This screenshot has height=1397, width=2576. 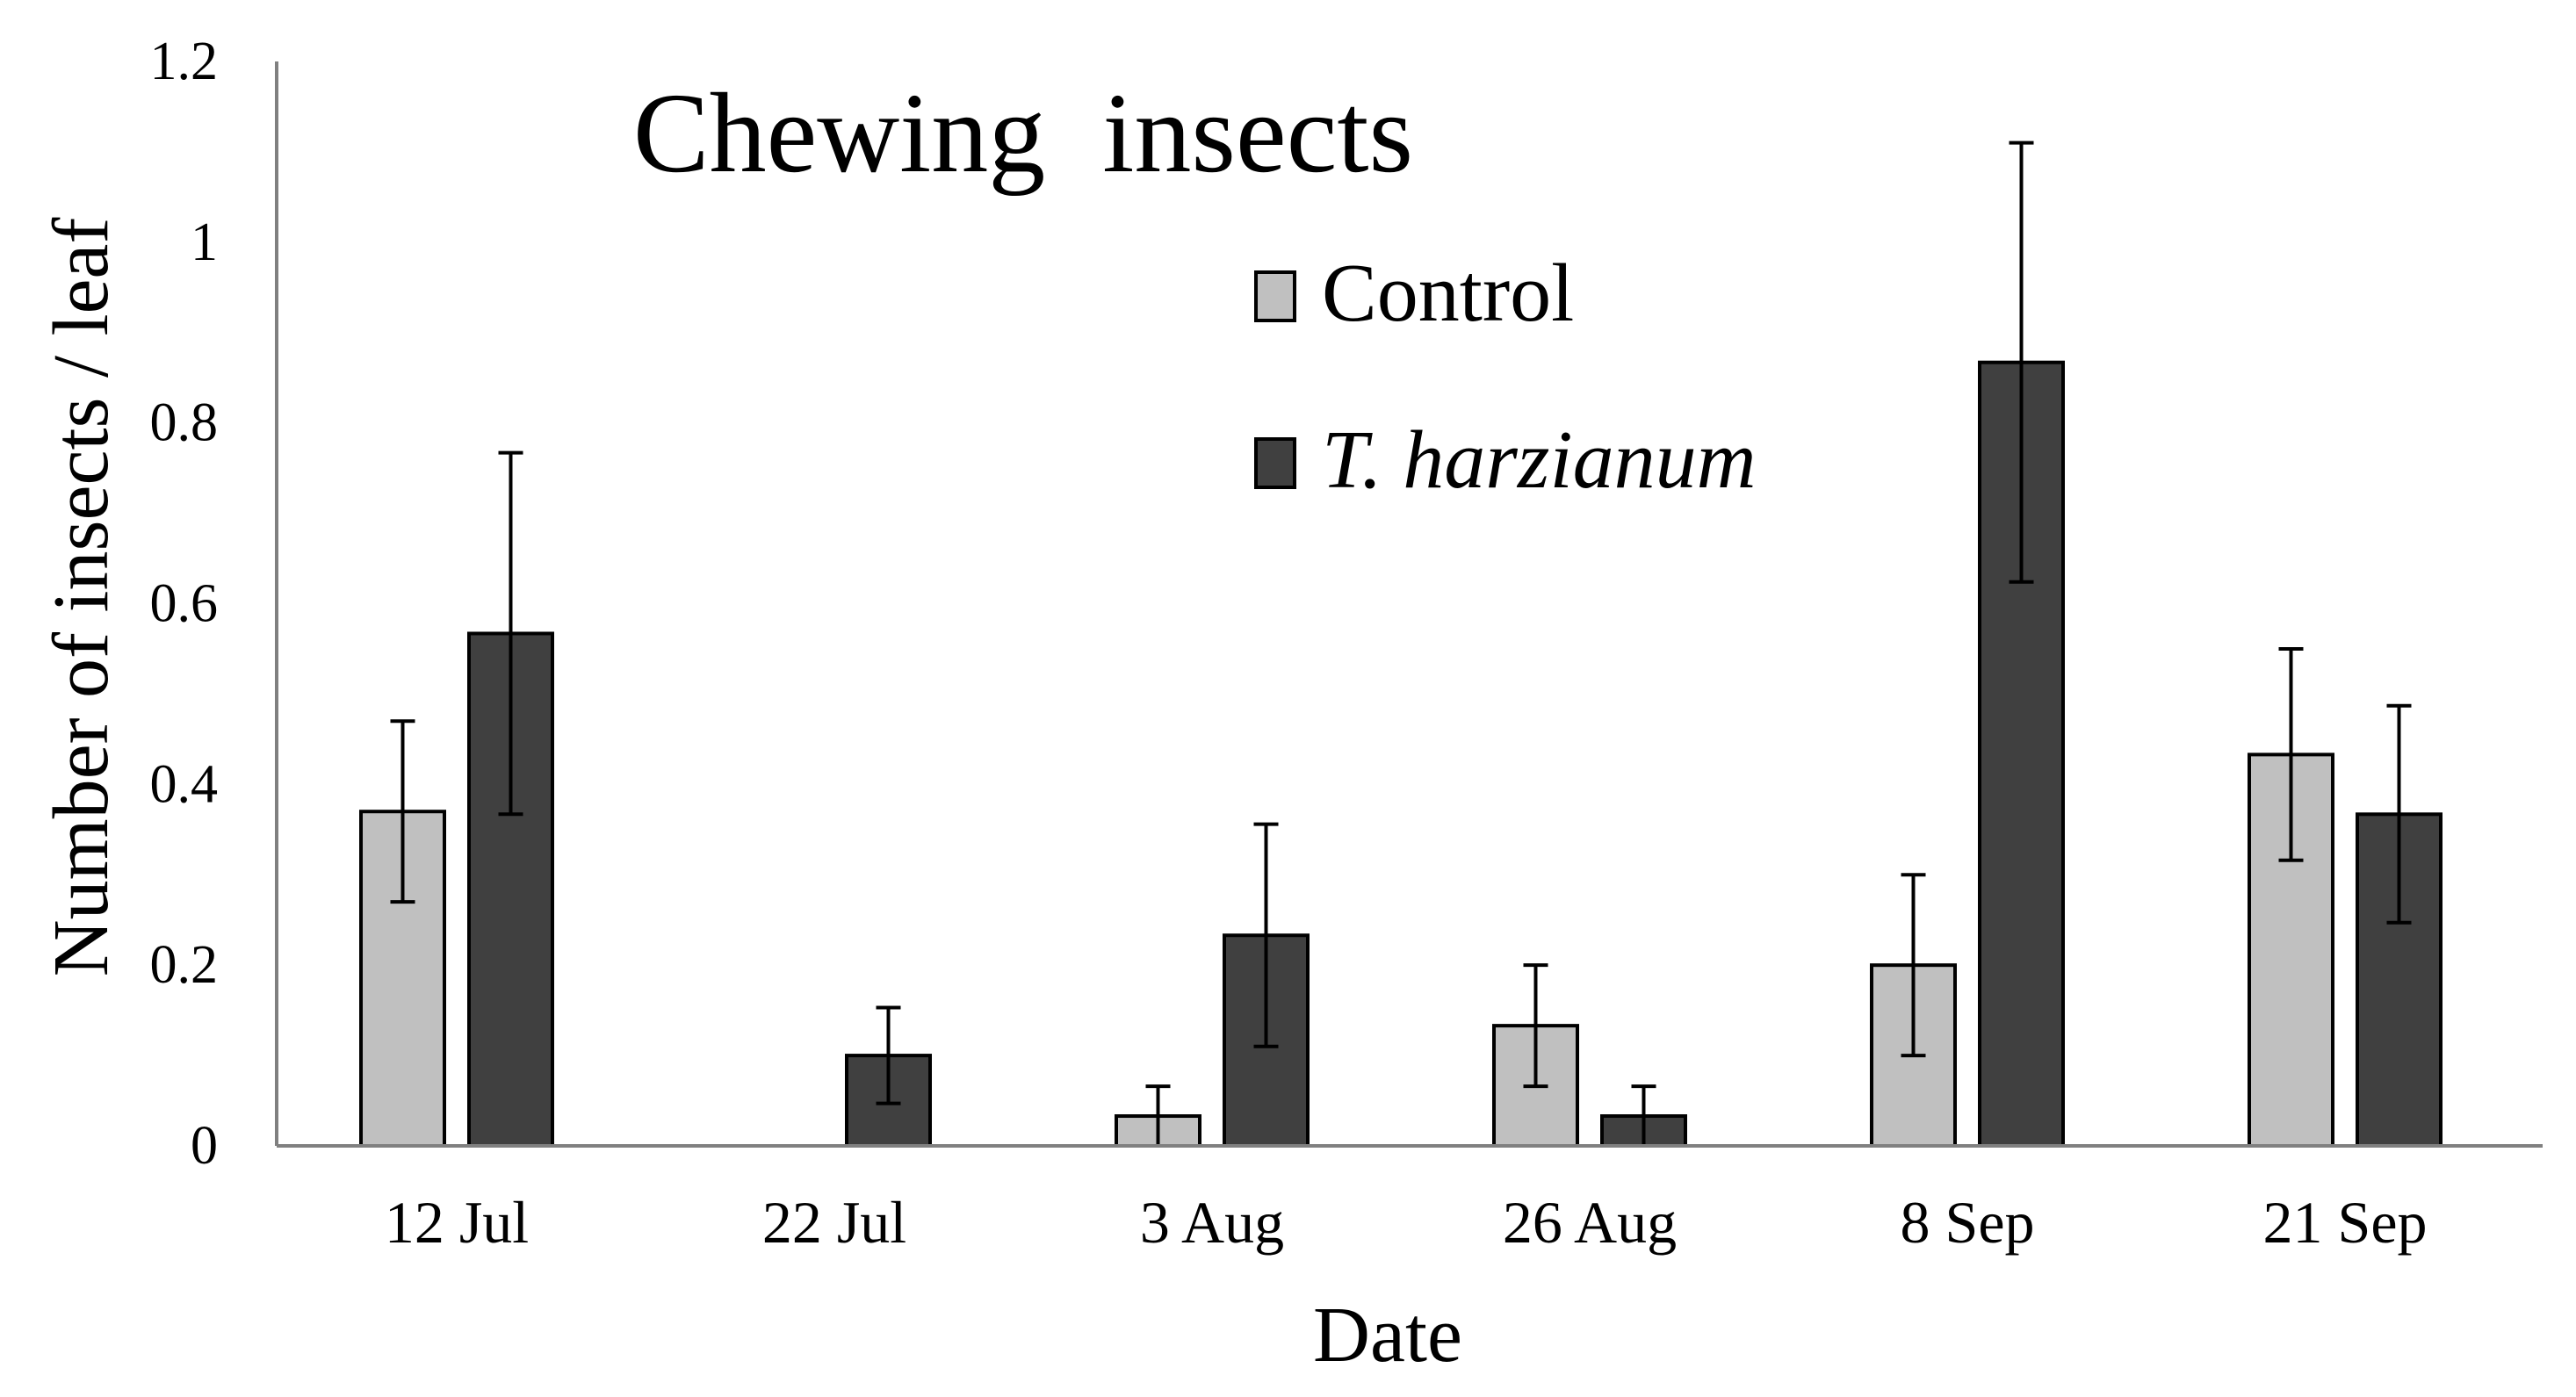 What do you see at coordinates (184, 62) in the screenshot?
I see `y-tick-label: 1.2` at bounding box center [184, 62].